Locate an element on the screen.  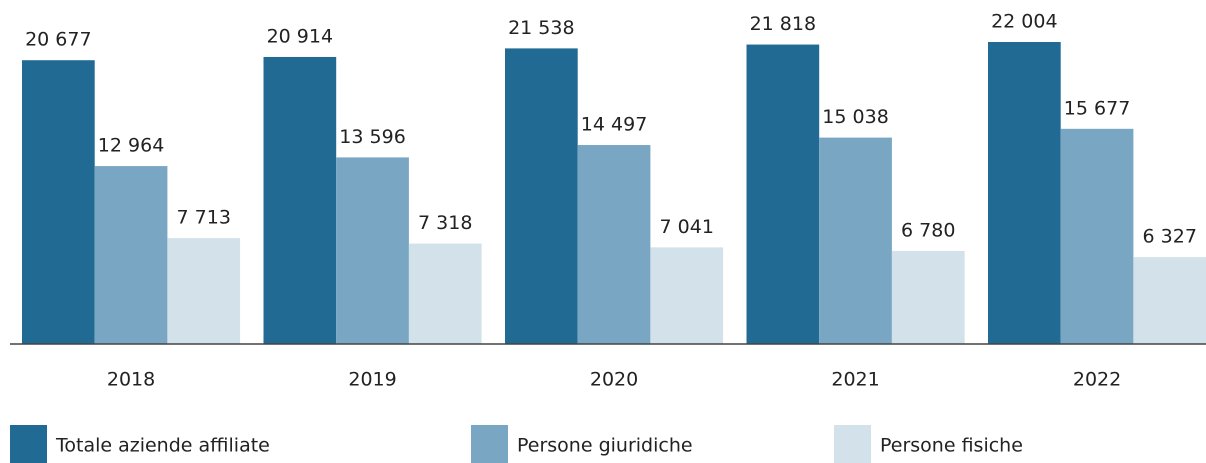
legend-label: Persone giuridiche is located at coordinates (605, 446).